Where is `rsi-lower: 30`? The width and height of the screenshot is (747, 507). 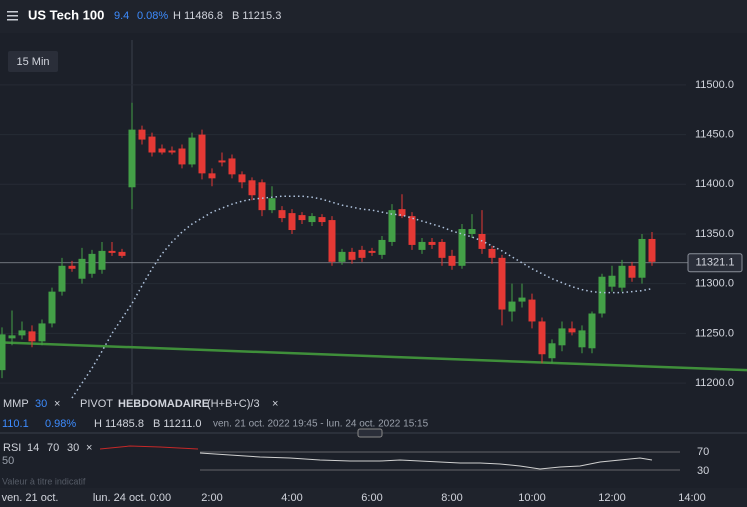 rsi-lower: 30 is located at coordinates (73, 448).